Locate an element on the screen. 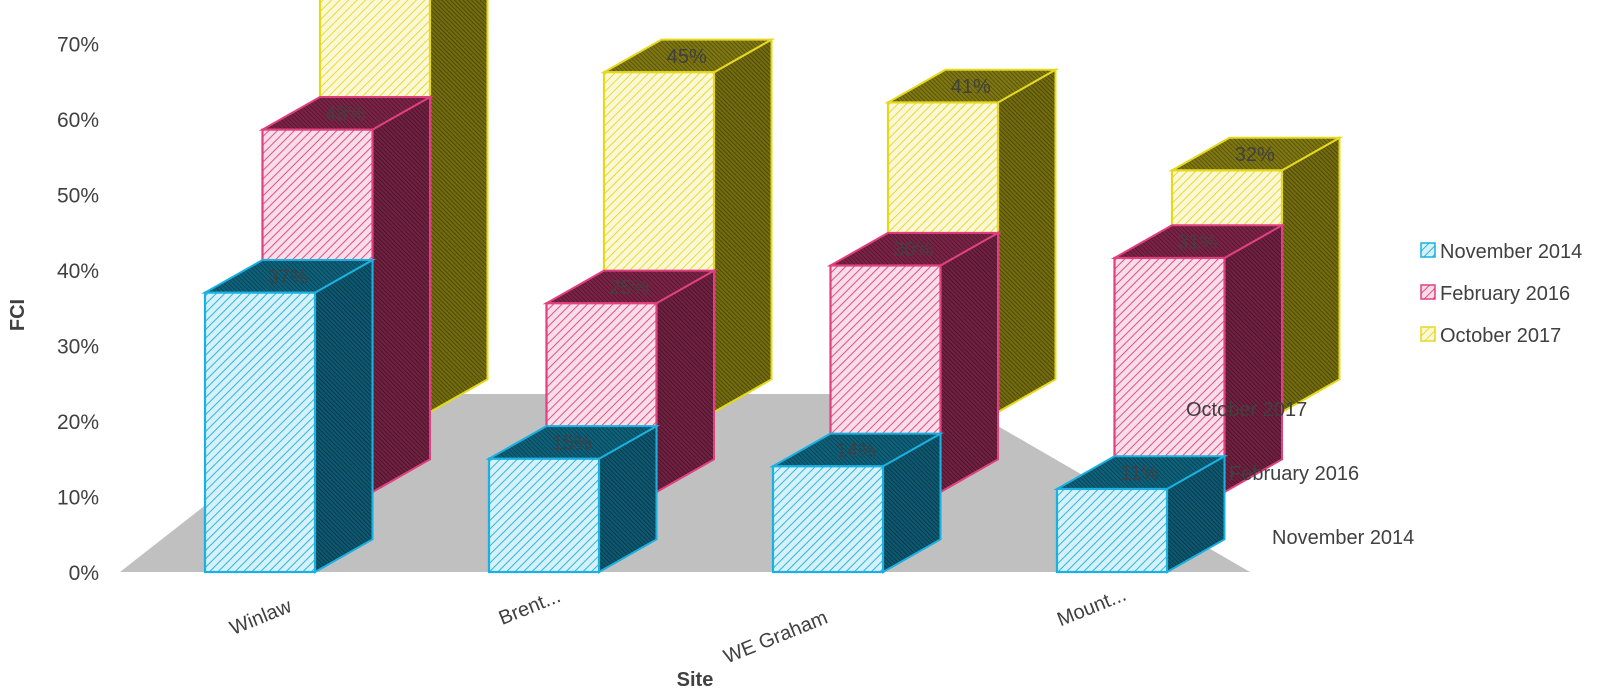 The height and width of the screenshot is (692, 1605). data-label-october-2017-brent: 45% is located at coordinates (687, 57).